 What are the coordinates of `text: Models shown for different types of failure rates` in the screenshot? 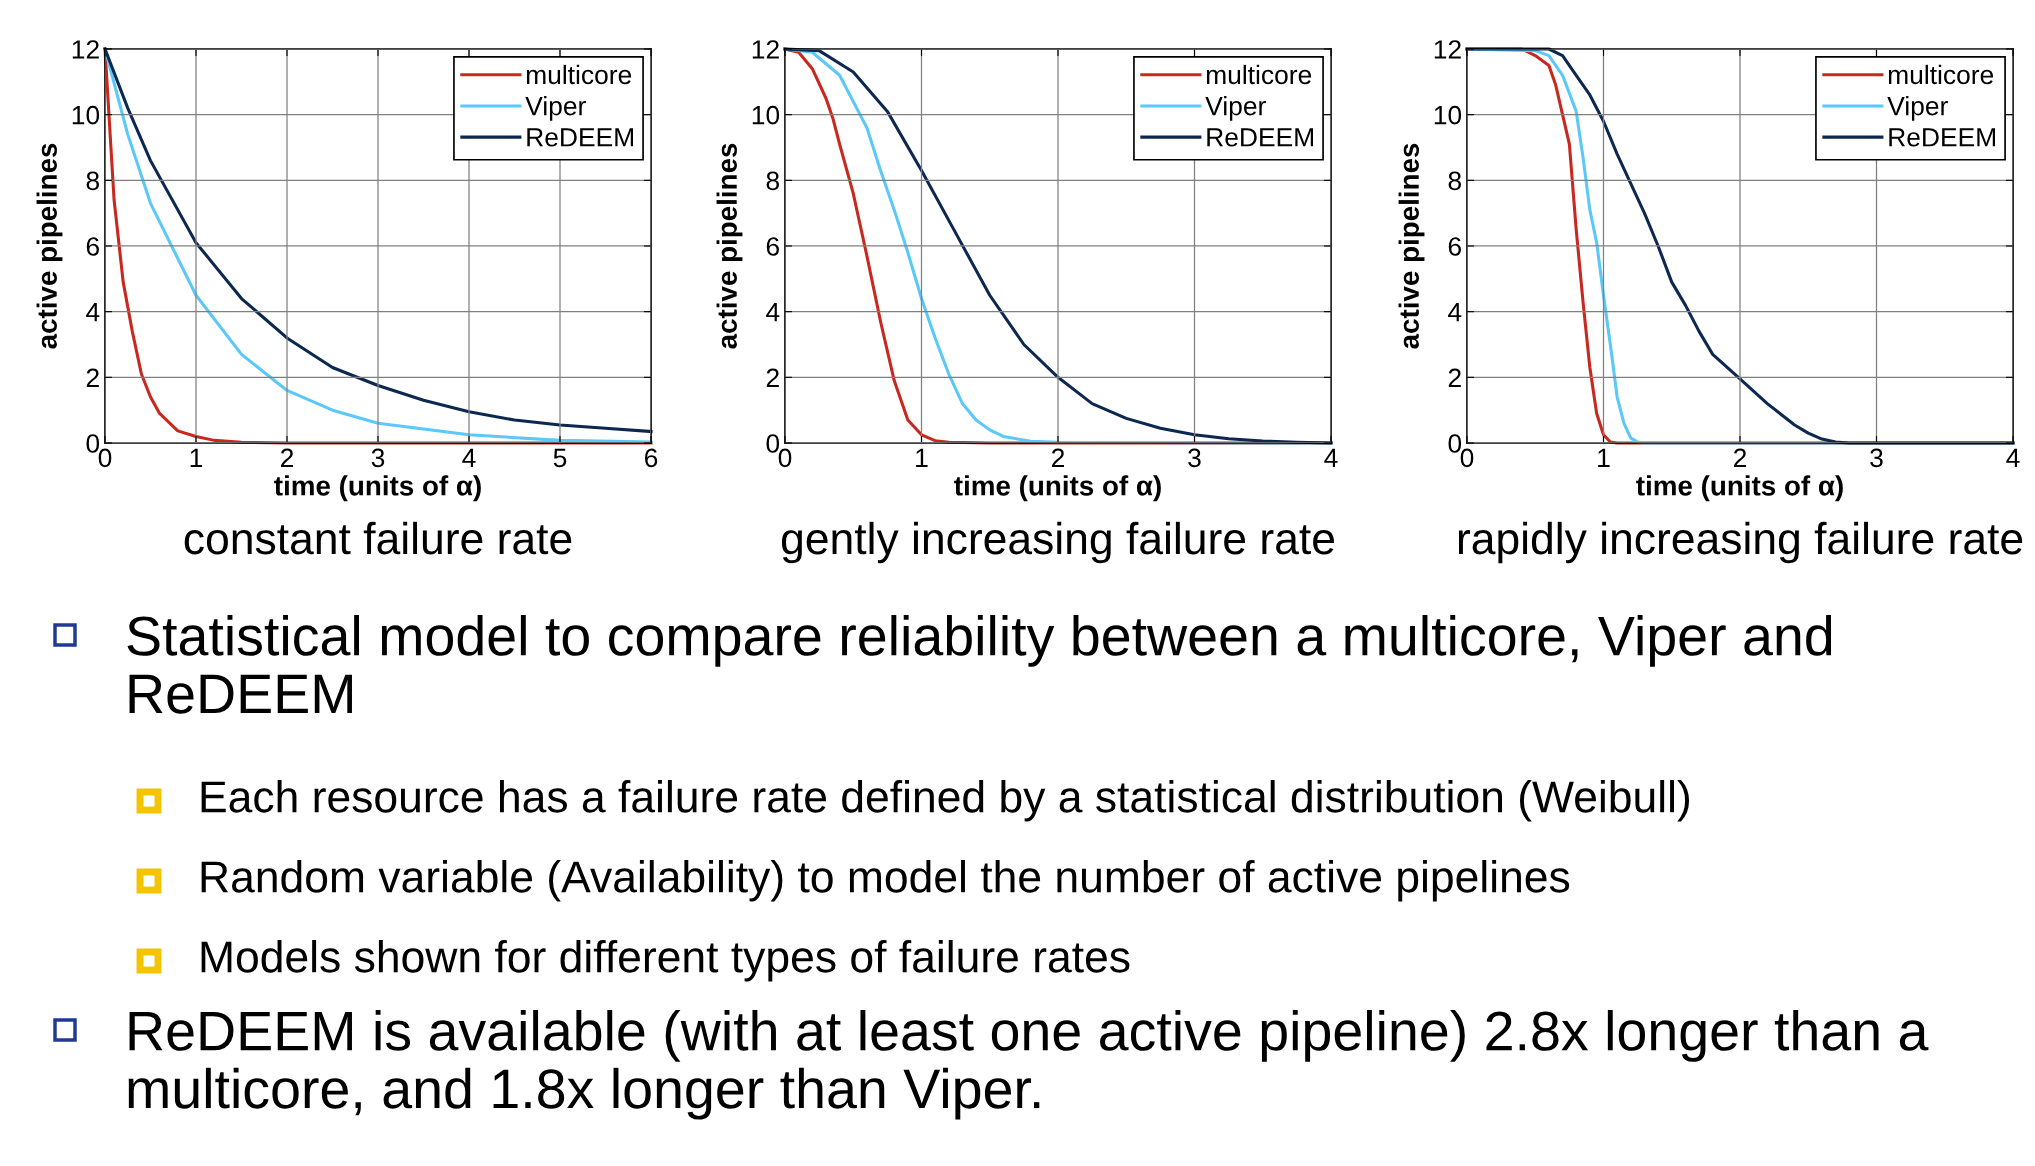 It's located at (665, 961).